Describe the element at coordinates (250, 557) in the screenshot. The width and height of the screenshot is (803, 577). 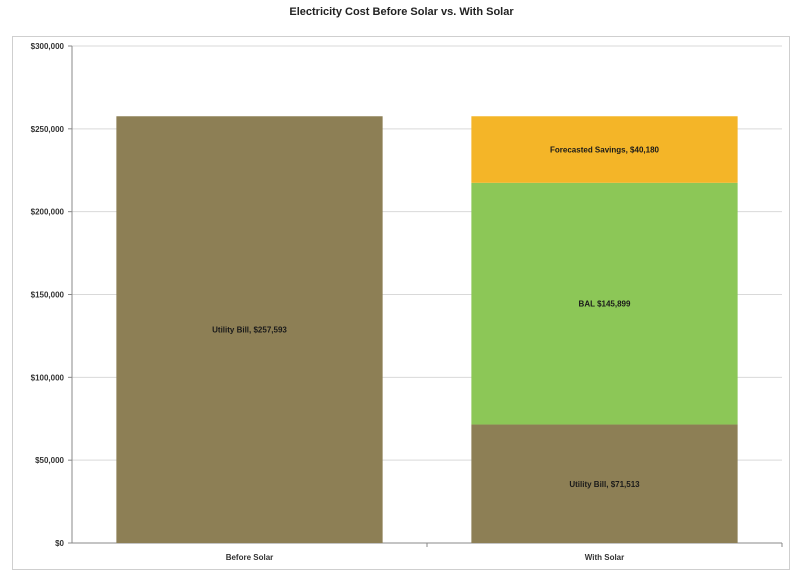
I see `x-tick-label: Before Solar` at that location.